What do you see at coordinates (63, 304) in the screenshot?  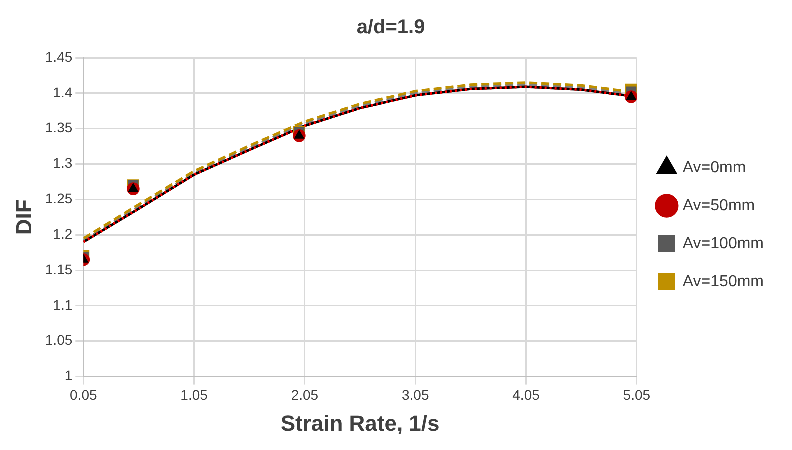 I see `y-tick-label: 1.1` at bounding box center [63, 304].